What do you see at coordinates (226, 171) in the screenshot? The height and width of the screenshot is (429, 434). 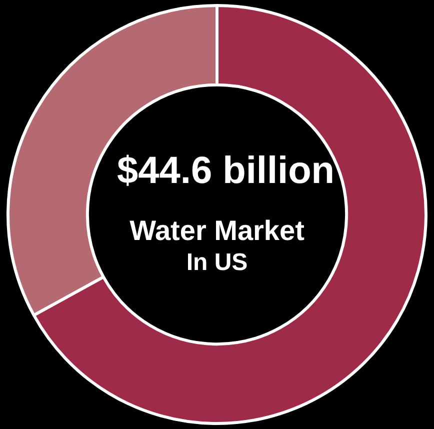 I see `text: $44.6 billion` at bounding box center [226, 171].